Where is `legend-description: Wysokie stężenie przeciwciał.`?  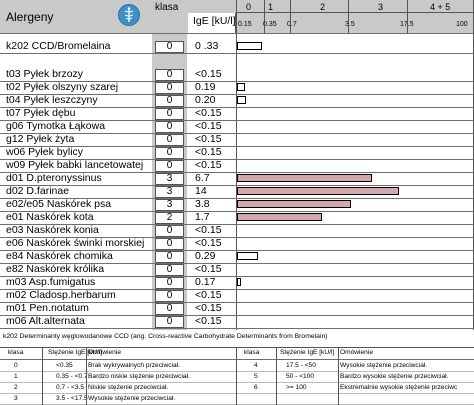
legend-description: Wysokie stężenie przeciwciał. is located at coordinates (132, 398).